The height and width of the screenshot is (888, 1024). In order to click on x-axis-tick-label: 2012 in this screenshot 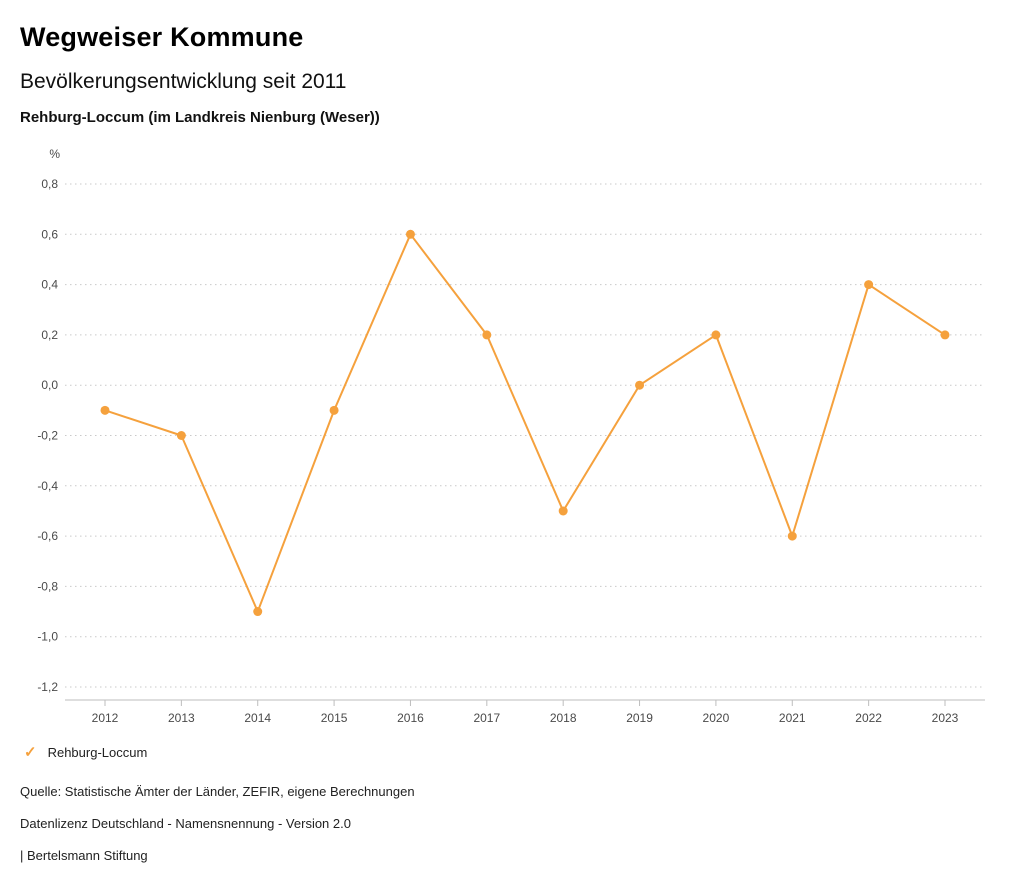, I will do `click(105, 718)`.